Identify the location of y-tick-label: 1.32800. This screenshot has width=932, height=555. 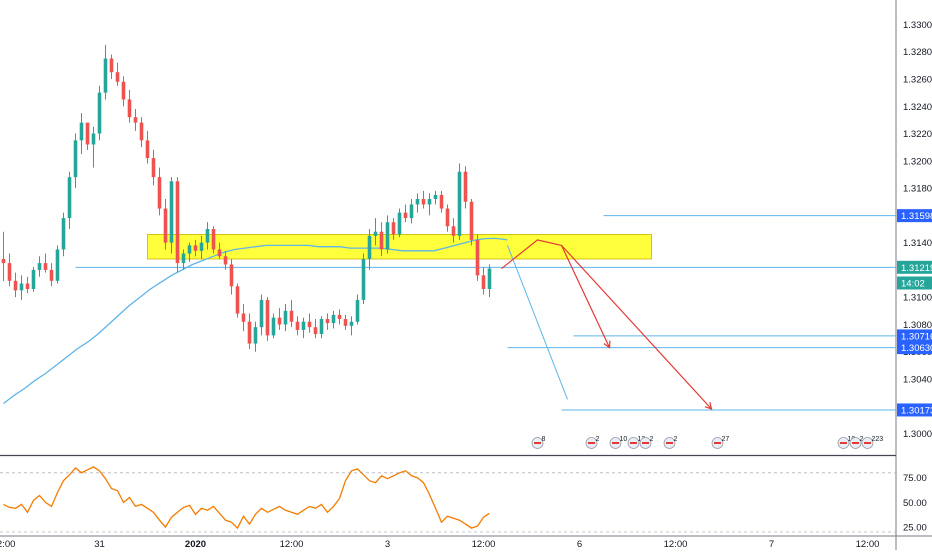
(917, 52).